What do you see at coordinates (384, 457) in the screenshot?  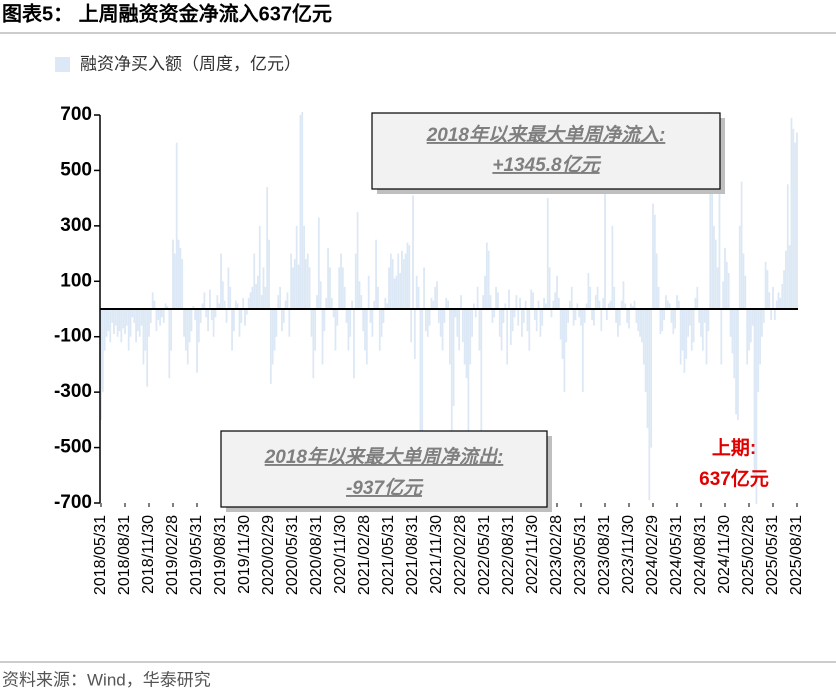 I see `annotation-text: 2018年以来最大单周净流出:` at bounding box center [384, 457].